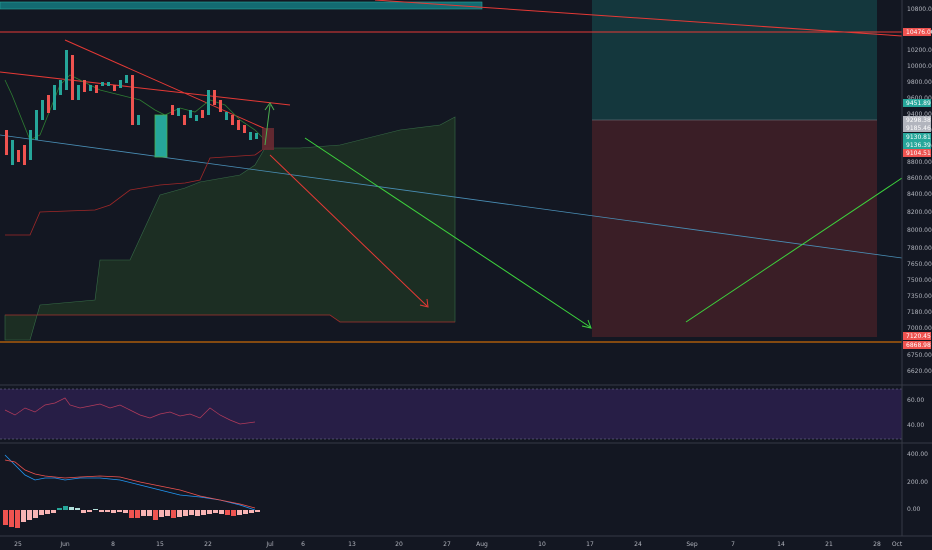 The image size is (932, 550). I want to click on price-tag-label: 9104.51, so click(918, 153).